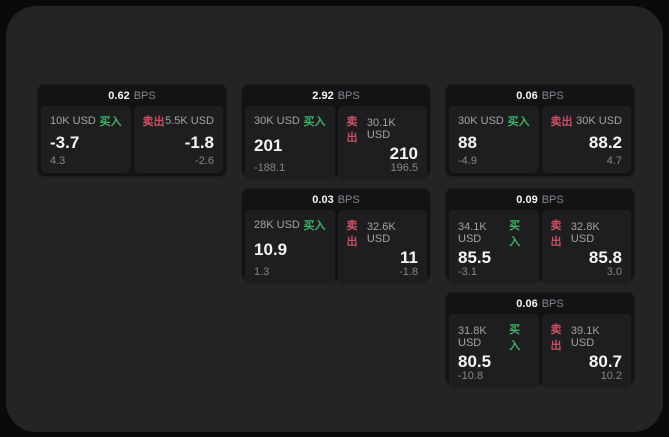  What do you see at coordinates (270, 168) in the screenshot?
I see `buy-delta: -188.1` at bounding box center [270, 168].